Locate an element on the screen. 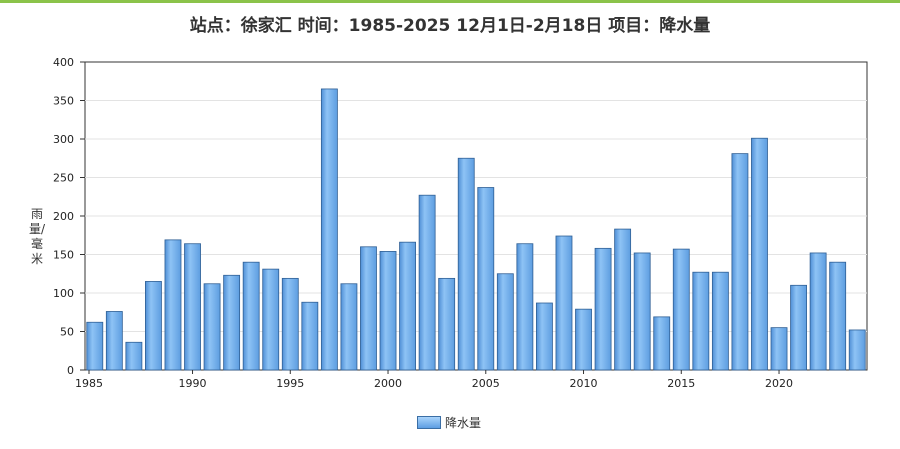 Image resolution: width=900 pixels, height=449 pixels. y-tick-label: 250 is located at coordinates (63, 178).